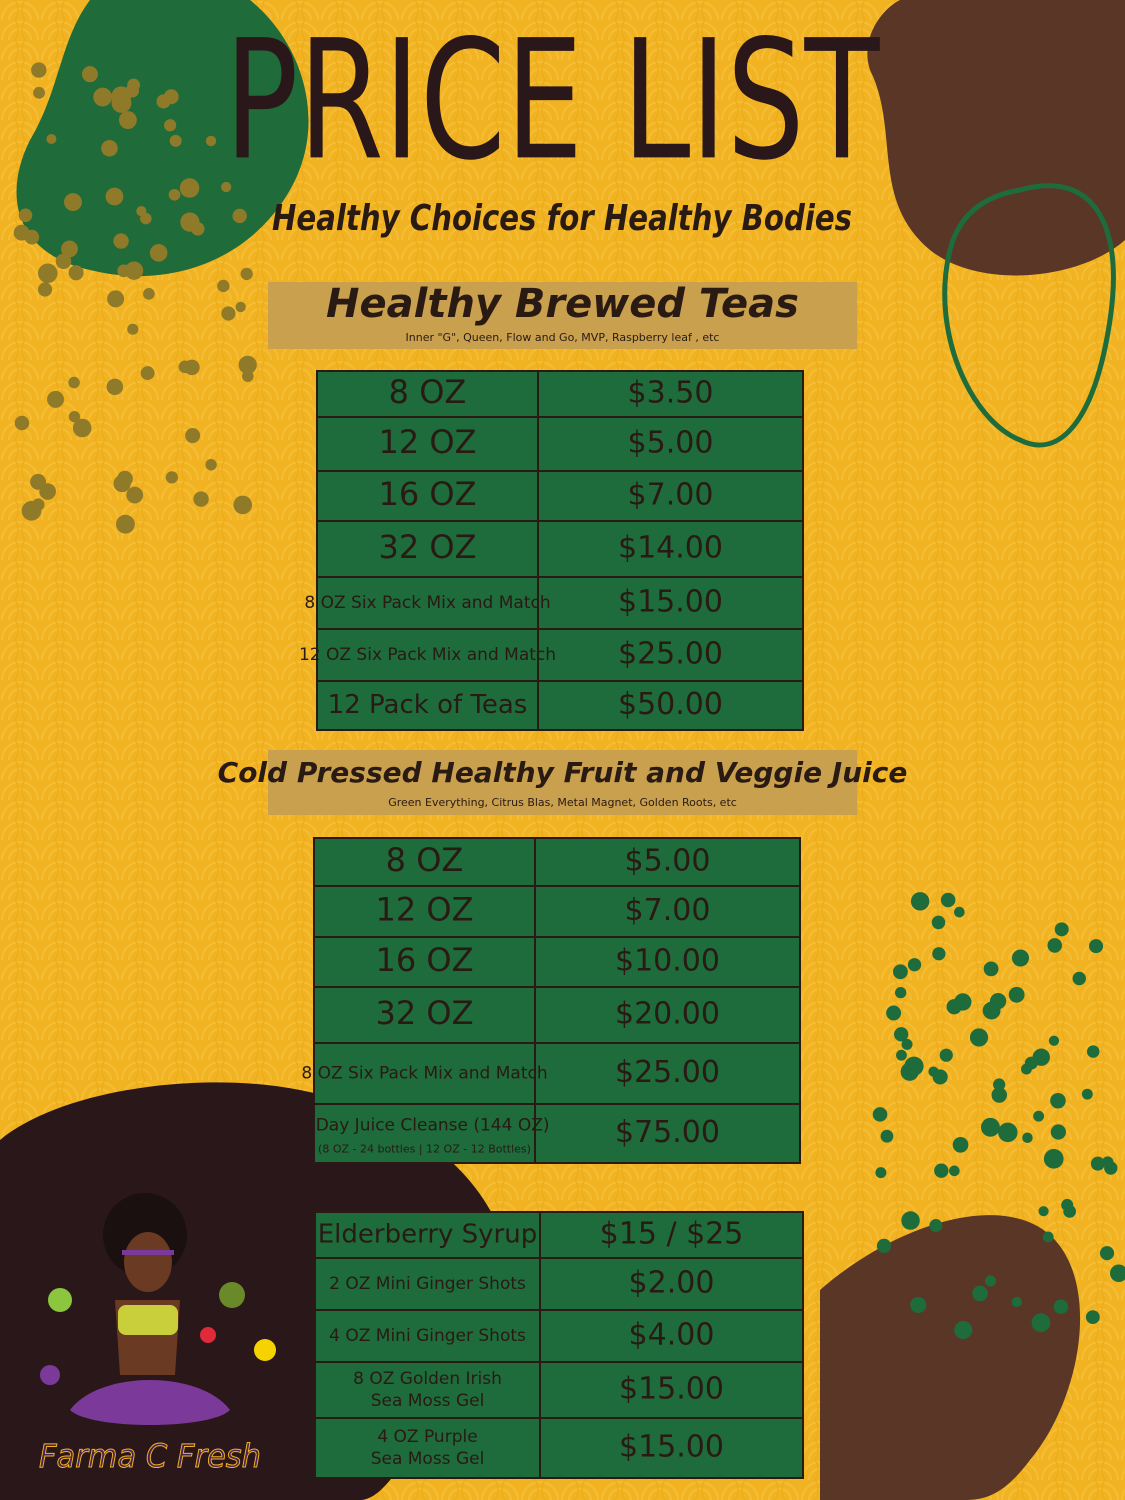  What do you see at coordinates (427, 1235) in the screenshot?
I see `item-name: Elderberry Syrup` at bounding box center [427, 1235].